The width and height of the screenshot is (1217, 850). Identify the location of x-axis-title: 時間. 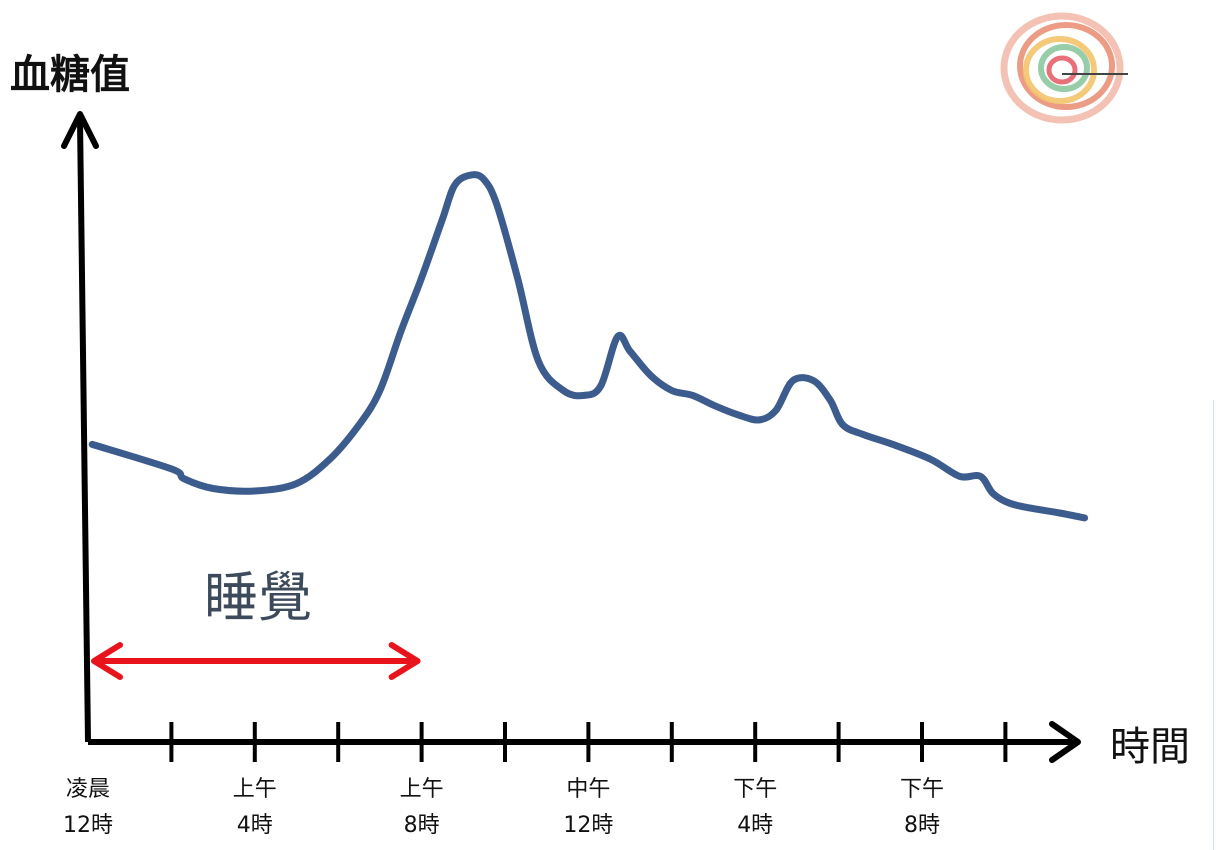
(1150, 747).